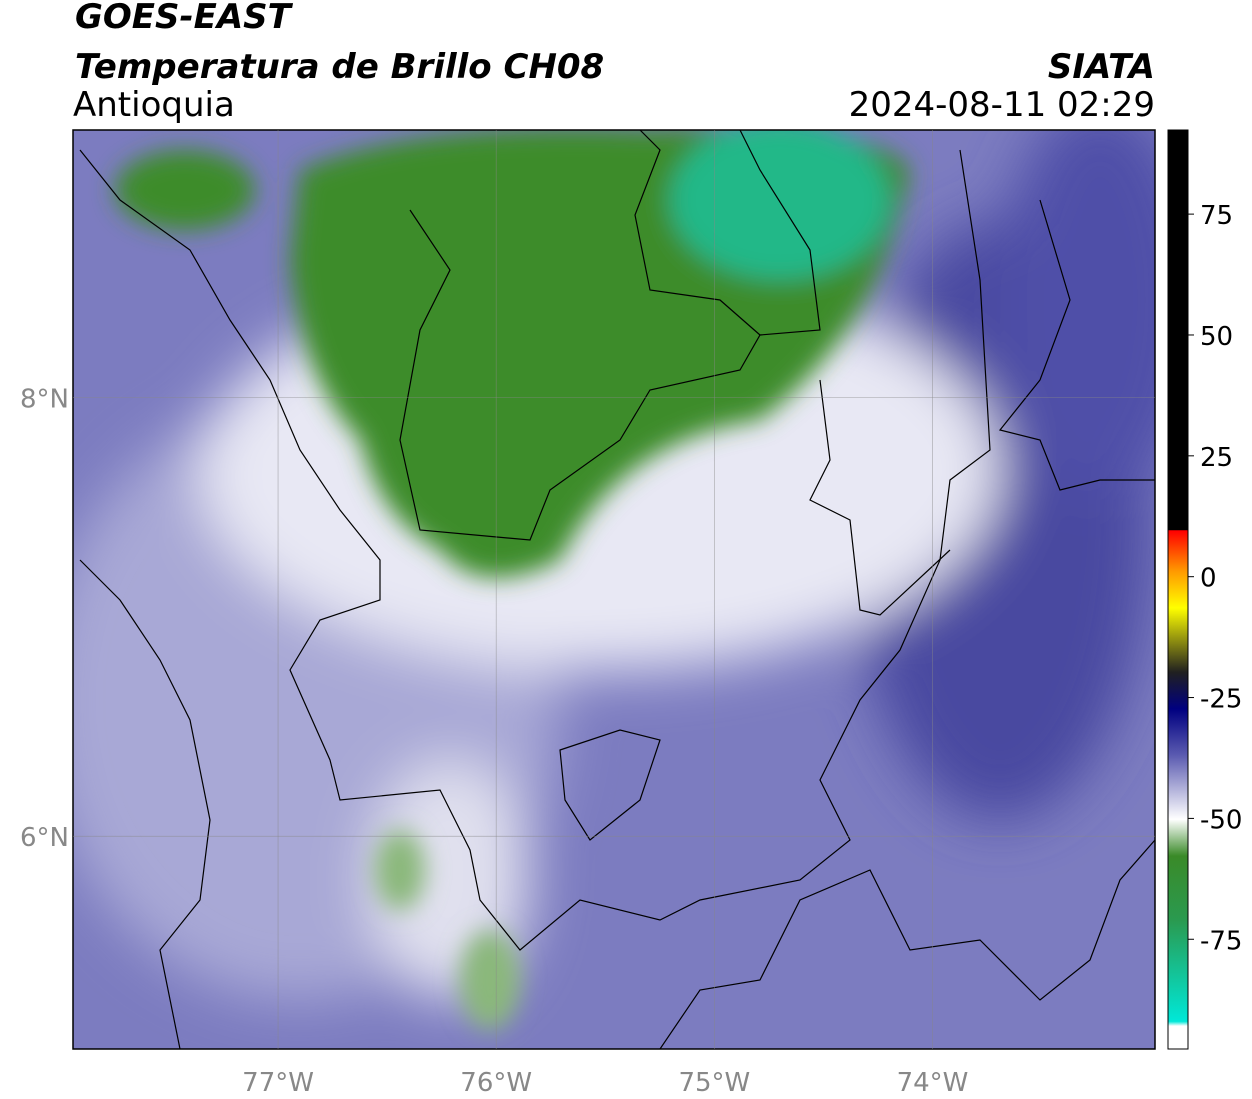 The image size is (1252, 1099). What do you see at coordinates (1101, 67) in the screenshot?
I see `agency-label: SIATA` at bounding box center [1101, 67].